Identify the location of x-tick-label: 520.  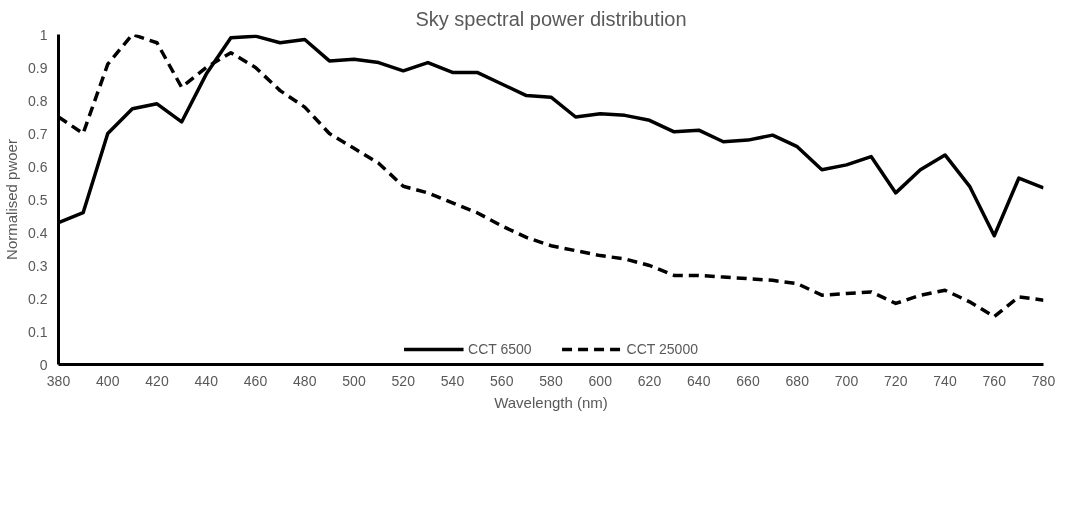
(403, 380).